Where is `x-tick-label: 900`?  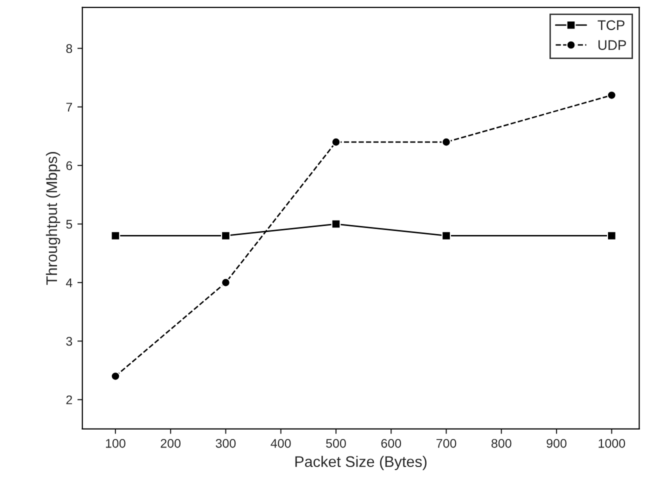
x-tick-label: 900 is located at coordinates (556, 443).